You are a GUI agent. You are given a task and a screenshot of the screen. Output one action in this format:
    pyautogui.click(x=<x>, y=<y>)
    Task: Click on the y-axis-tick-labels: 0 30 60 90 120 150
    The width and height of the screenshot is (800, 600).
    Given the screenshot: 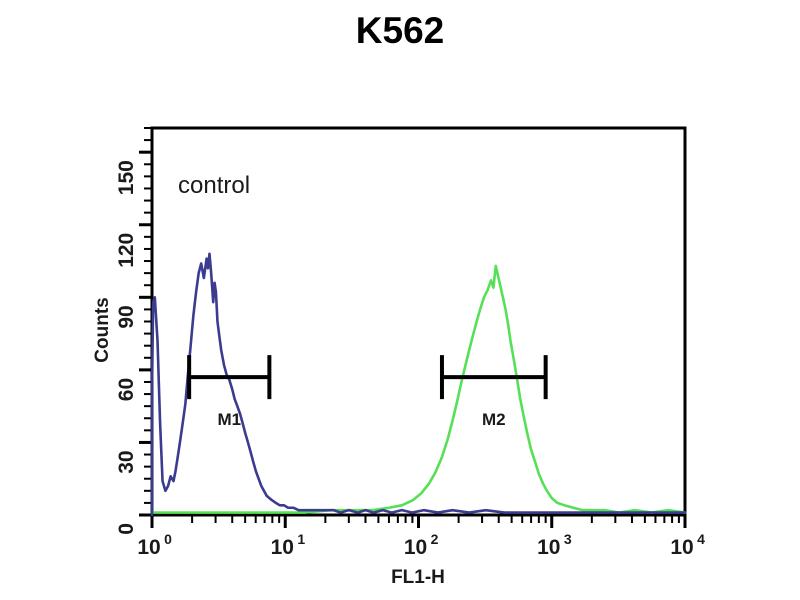 What is the action you would take?
    pyautogui.click(x=126, y=347)
    